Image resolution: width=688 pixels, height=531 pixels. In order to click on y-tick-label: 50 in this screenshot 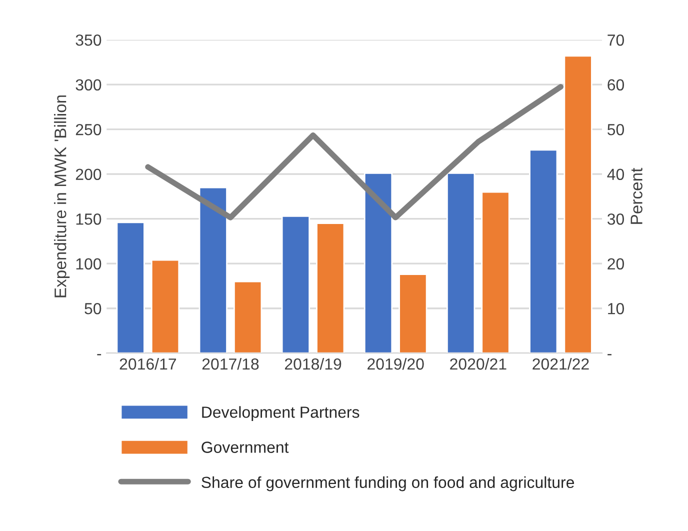, I will do `click(93, 308)`.